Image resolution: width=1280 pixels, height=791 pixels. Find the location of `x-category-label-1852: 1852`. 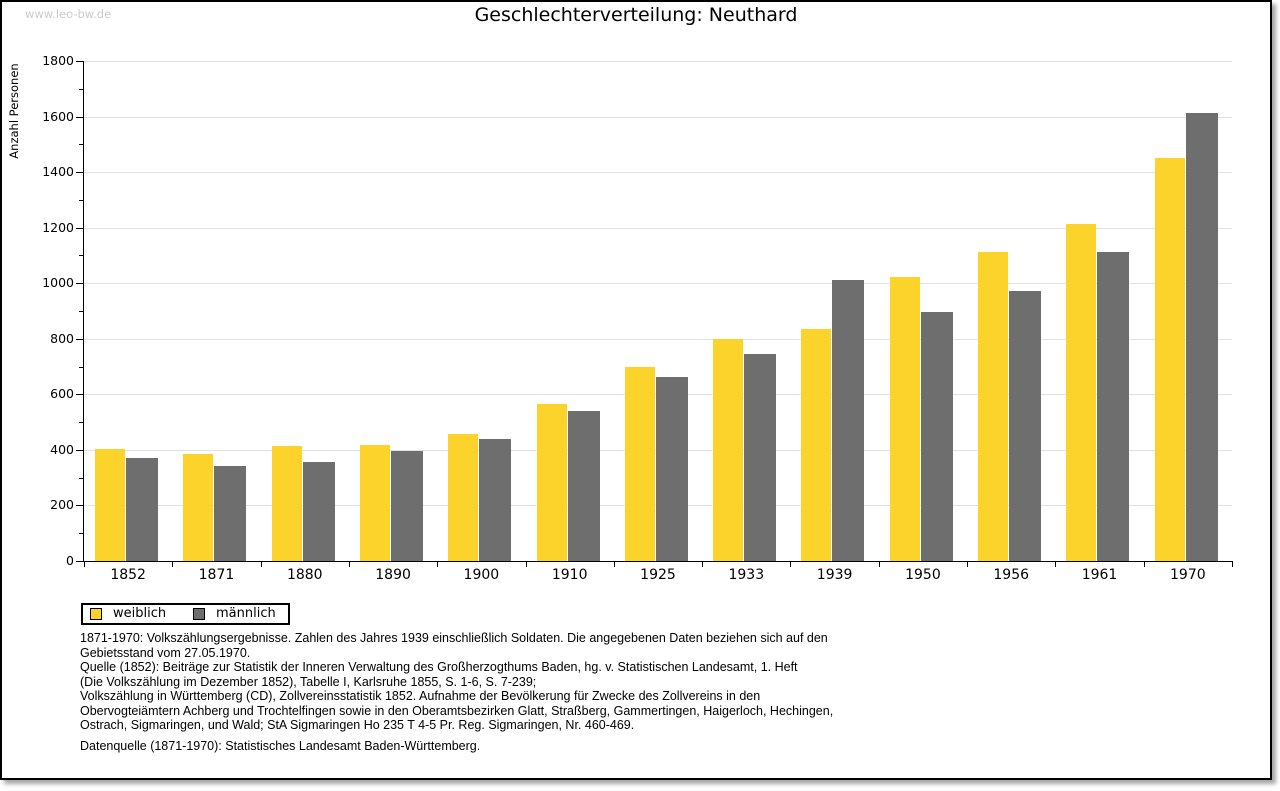

x-category-label-1852: 1852 is located at coordinates (128, 575).